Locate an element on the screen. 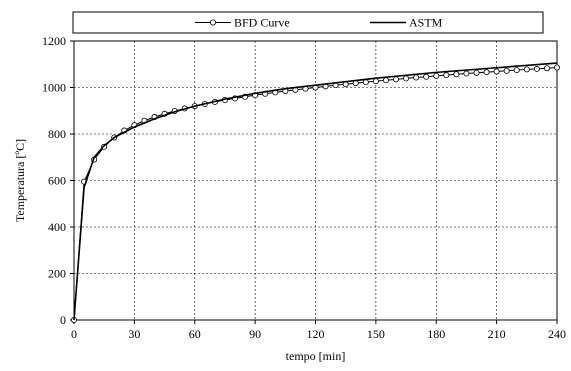  x-tick-label: 180 is located at coordinates (436, 334).